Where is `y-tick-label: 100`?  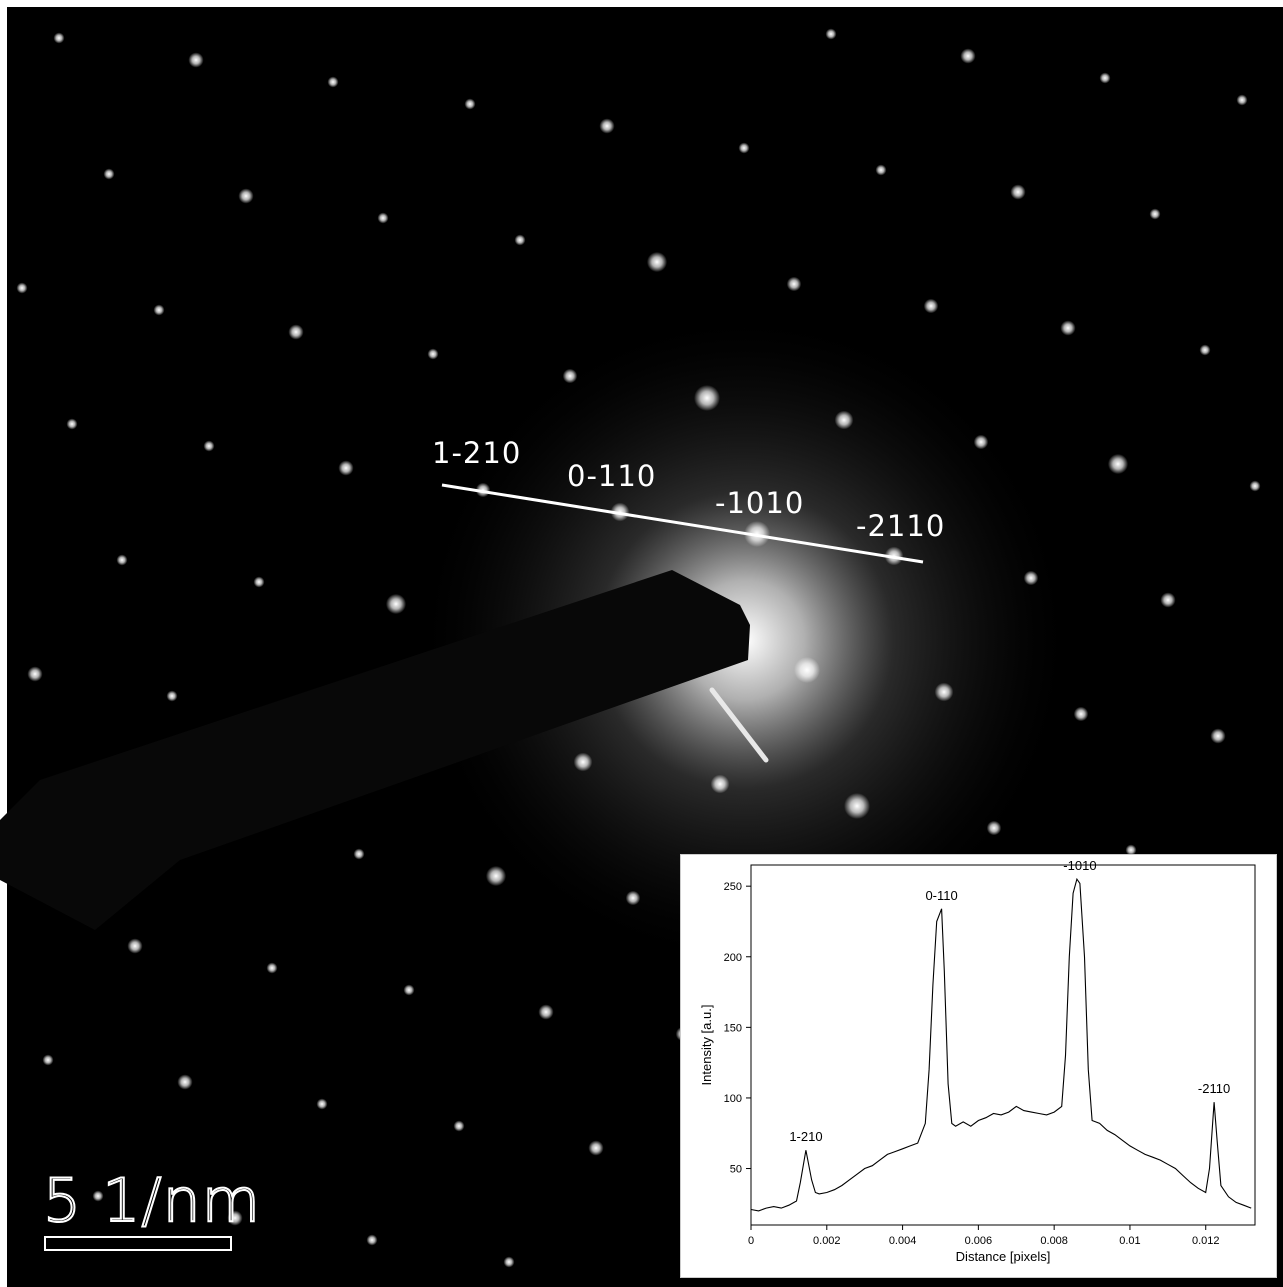 y-tick-label: 100 is located at coordinates (733, 1099).